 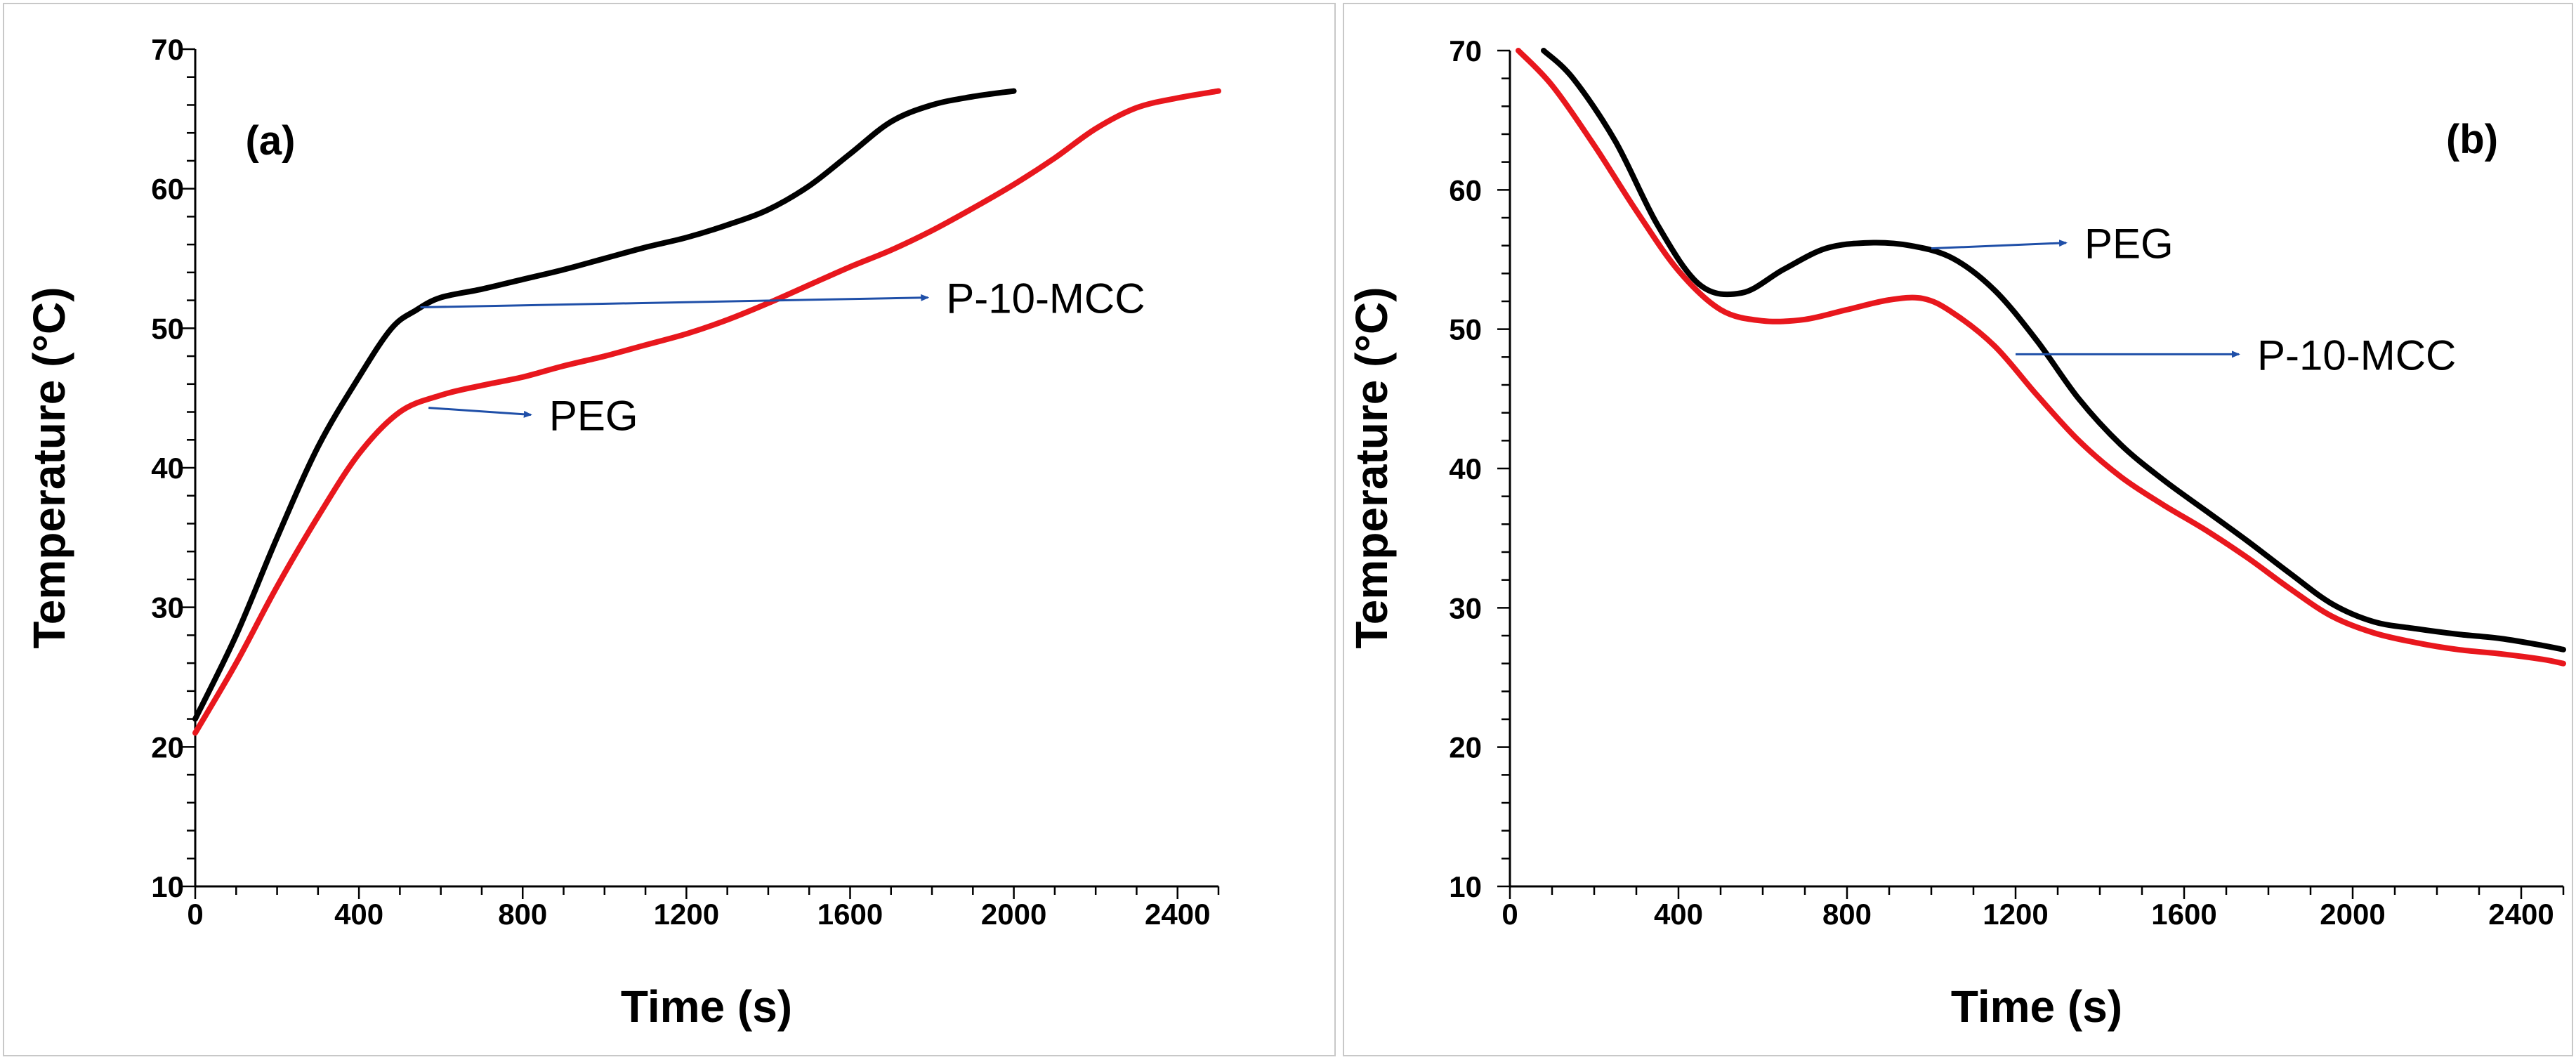 I want to click on panel-b-y-tick-label: 30, so click(x=1465, y=607).